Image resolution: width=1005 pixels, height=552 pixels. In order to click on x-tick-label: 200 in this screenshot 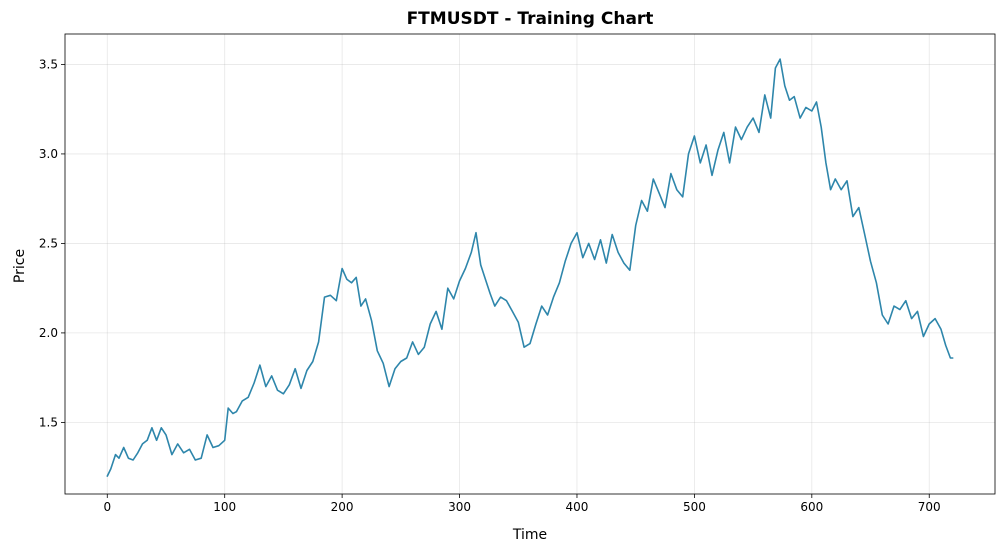, I will do `click(342, 507)`.